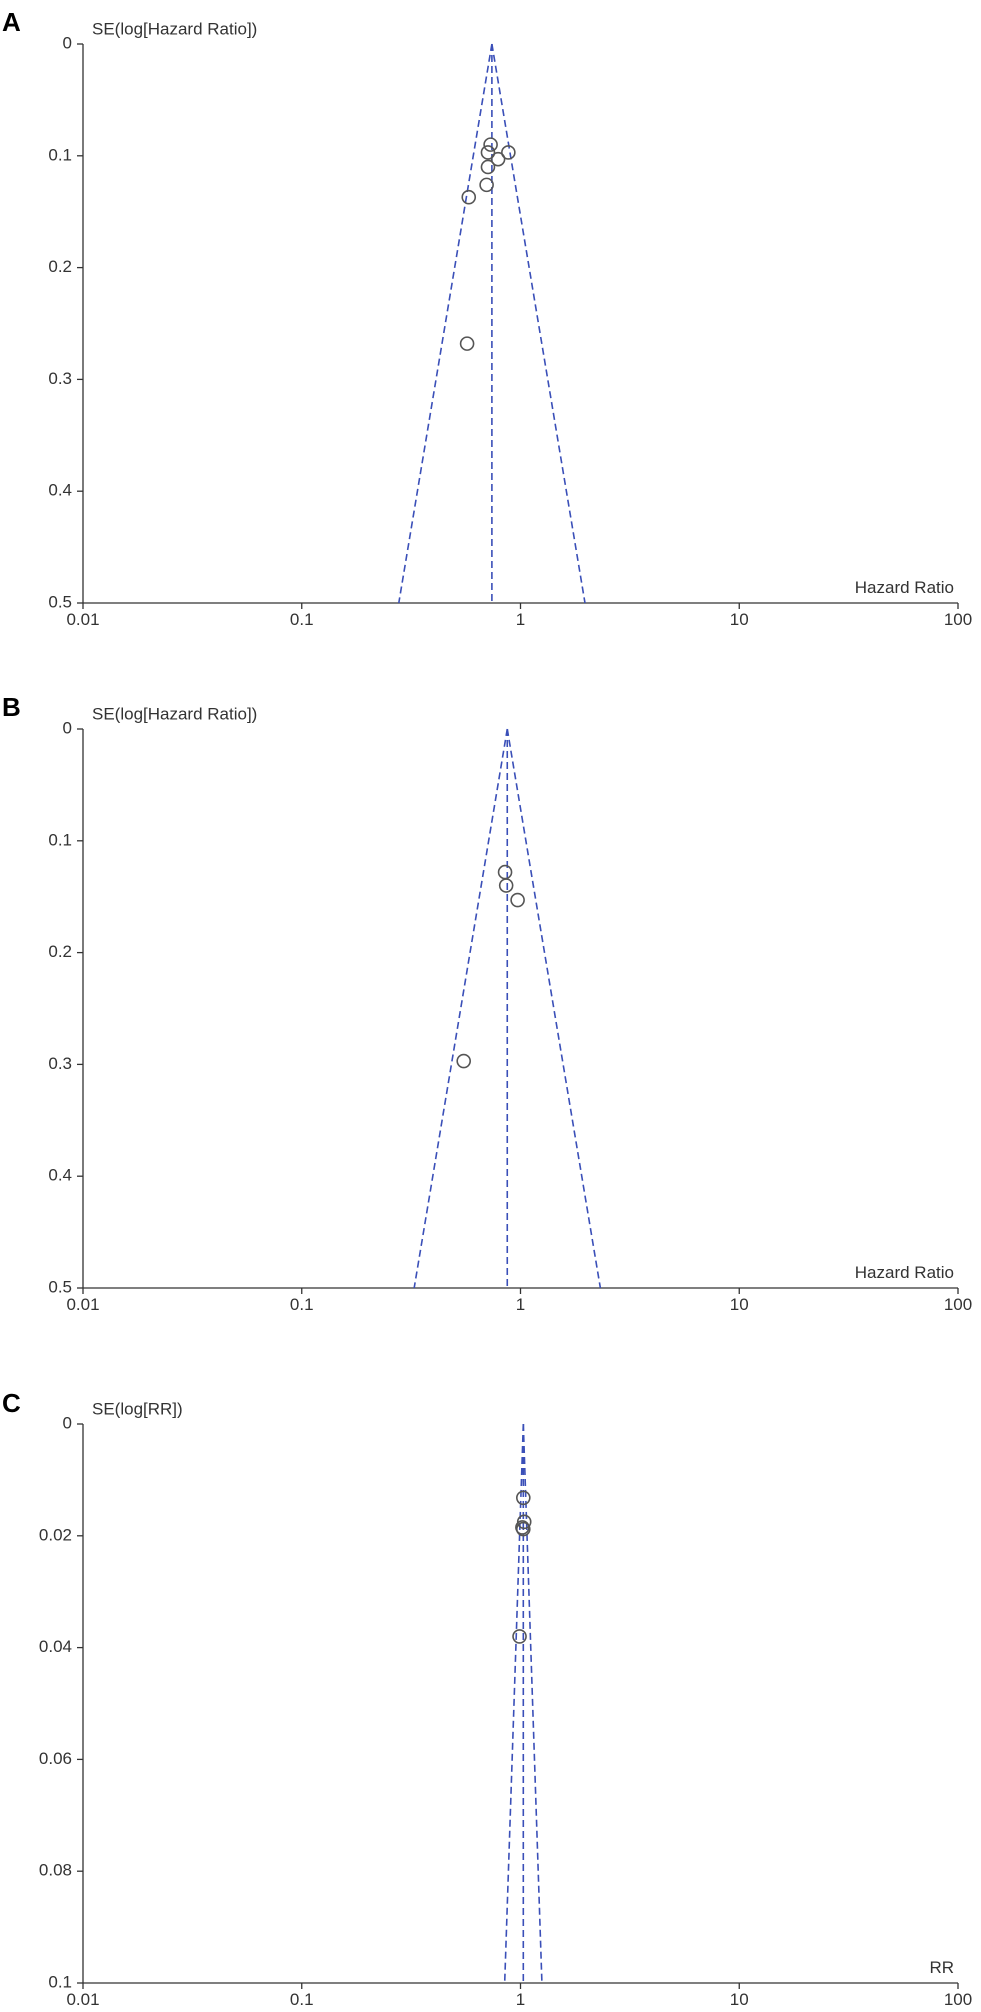  What do you see at coordinates (55, 1758) in the screenshot?
I see `y-tick-label: 0.06` at bounding box center [55, 1758].